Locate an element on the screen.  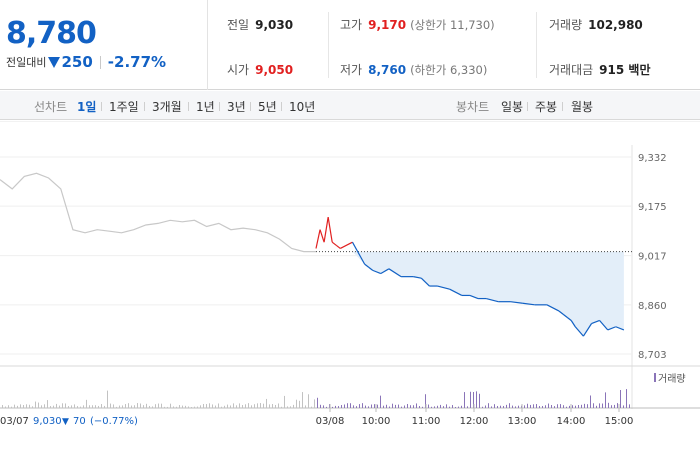
diff-label: 전일대비 is located at coordinates (26, 62).